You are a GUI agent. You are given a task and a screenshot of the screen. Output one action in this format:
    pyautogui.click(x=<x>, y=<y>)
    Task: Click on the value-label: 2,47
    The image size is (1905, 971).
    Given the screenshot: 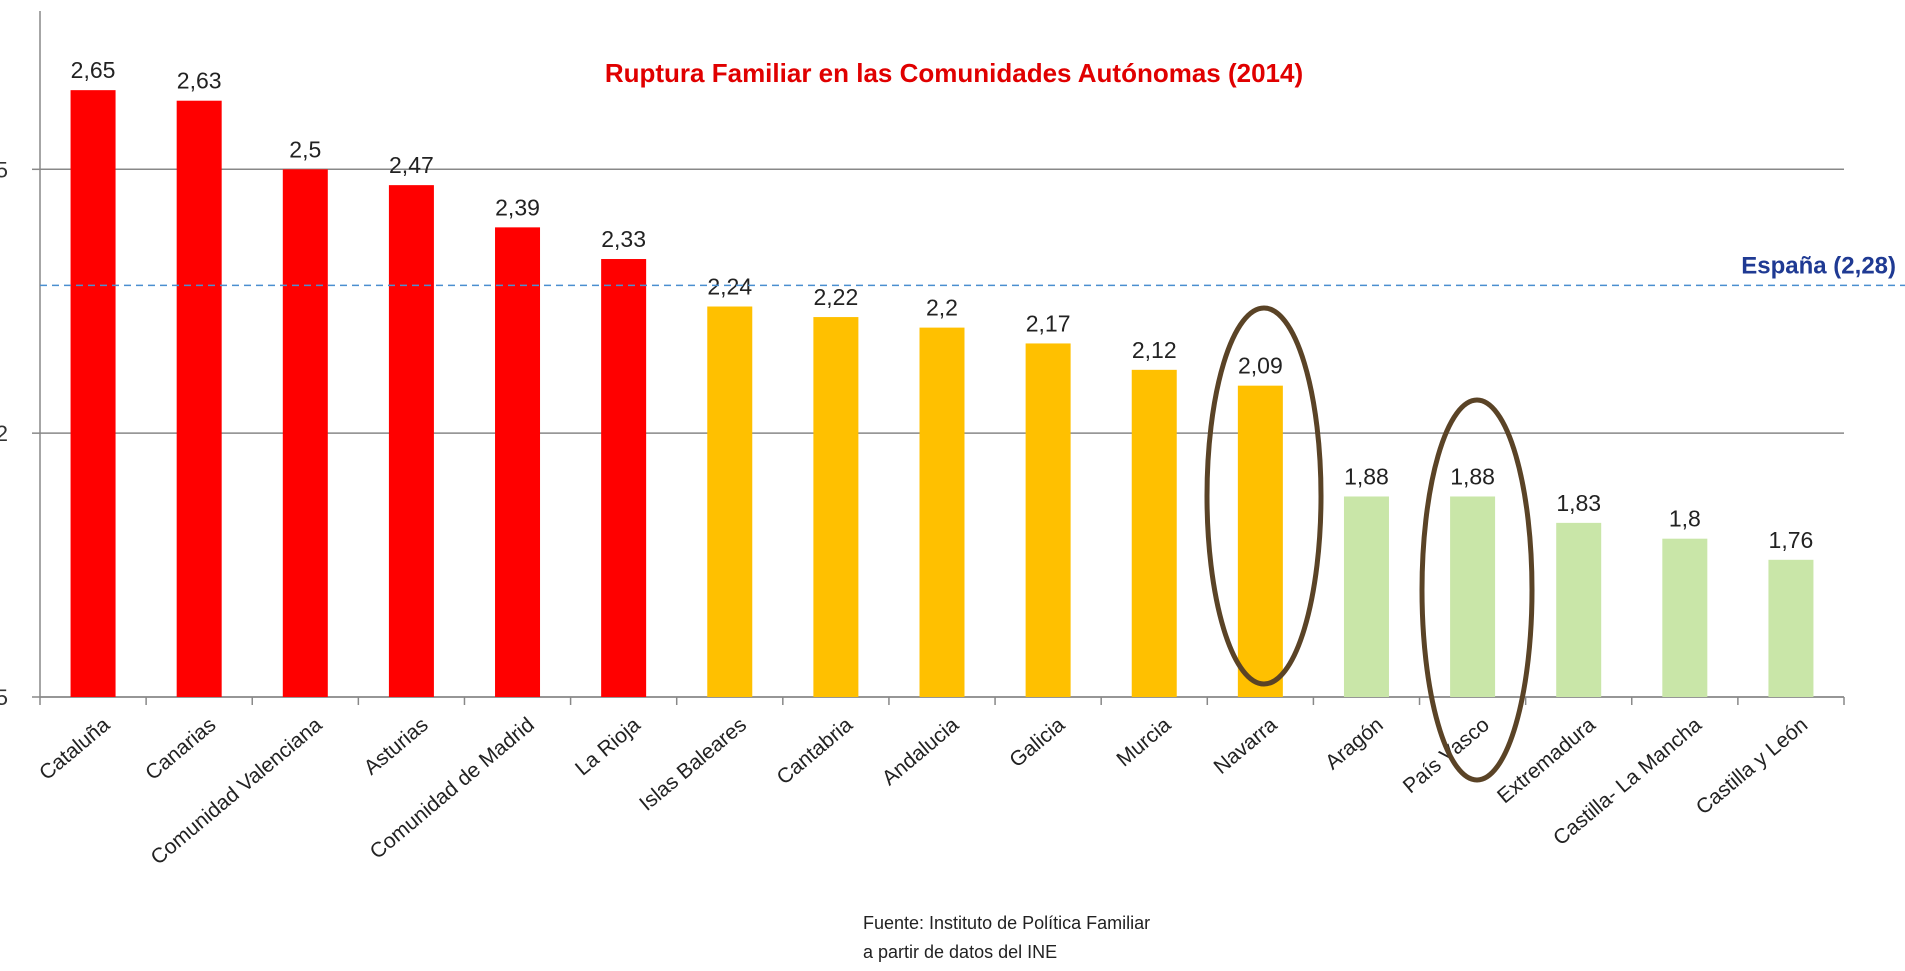 What is the action you would take?
    pyautogui.click(x=411, y=165)
    